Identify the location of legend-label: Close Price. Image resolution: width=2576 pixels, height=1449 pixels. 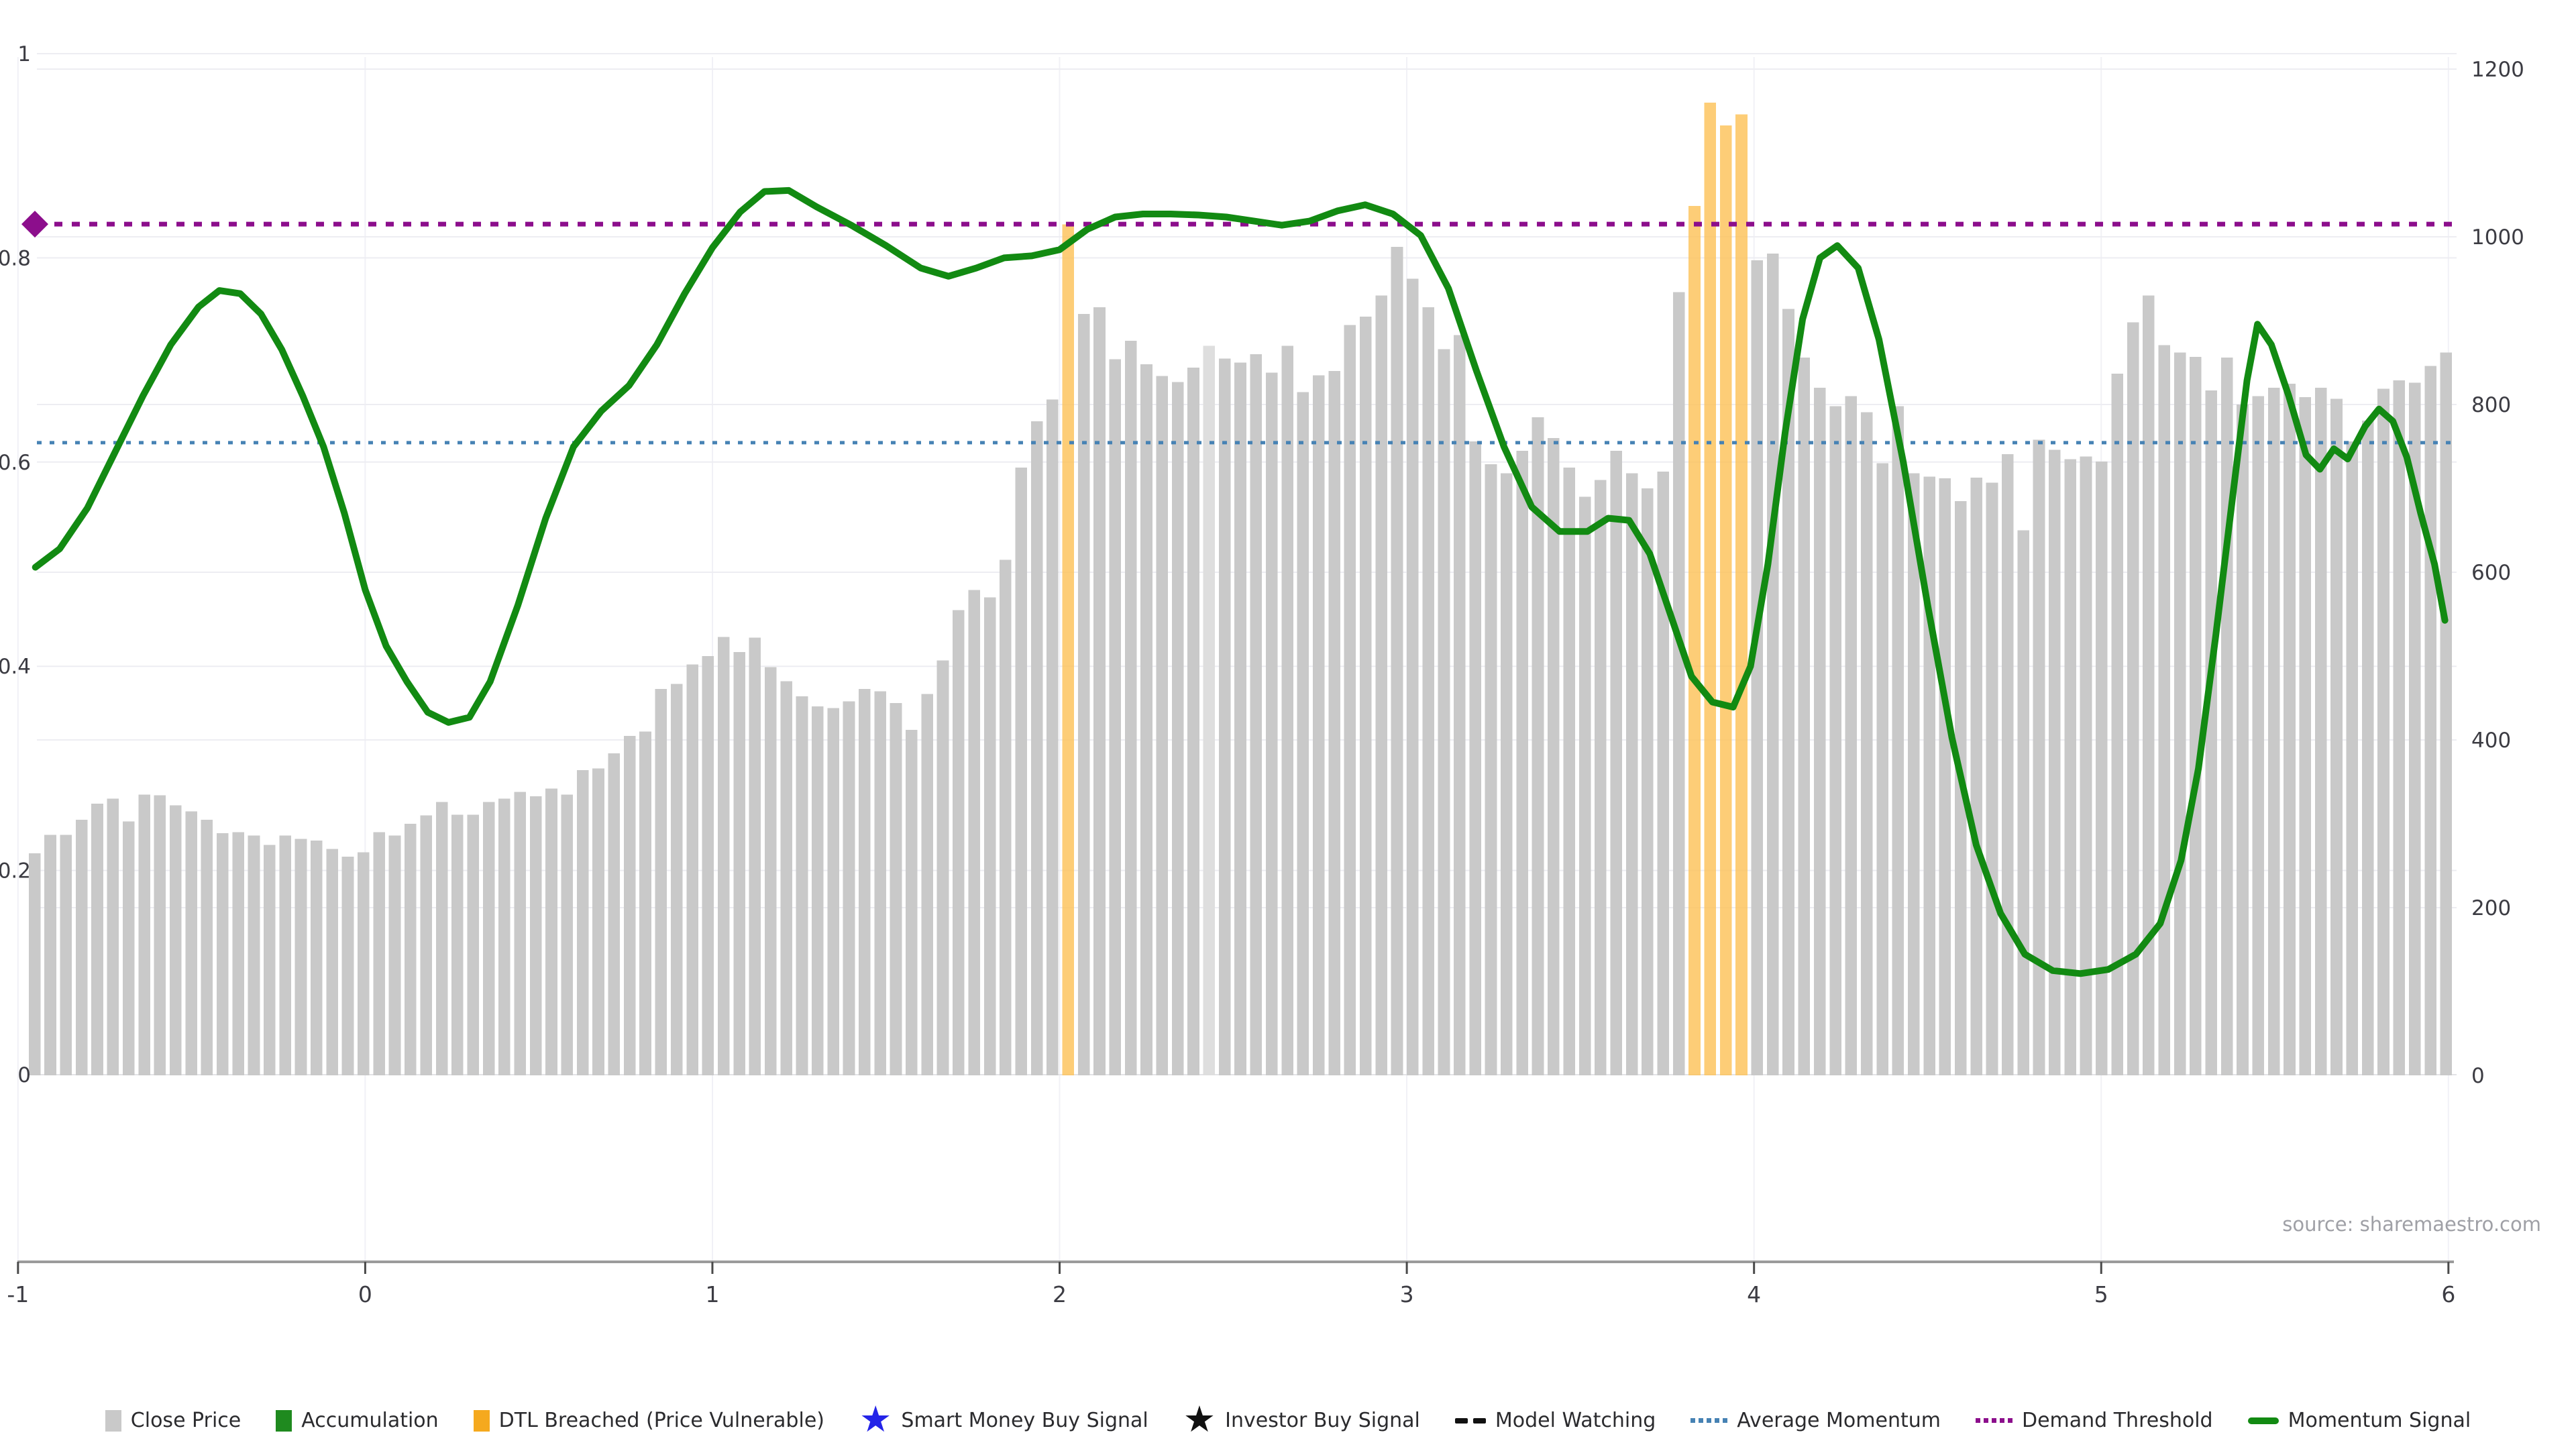
(185, 1420).